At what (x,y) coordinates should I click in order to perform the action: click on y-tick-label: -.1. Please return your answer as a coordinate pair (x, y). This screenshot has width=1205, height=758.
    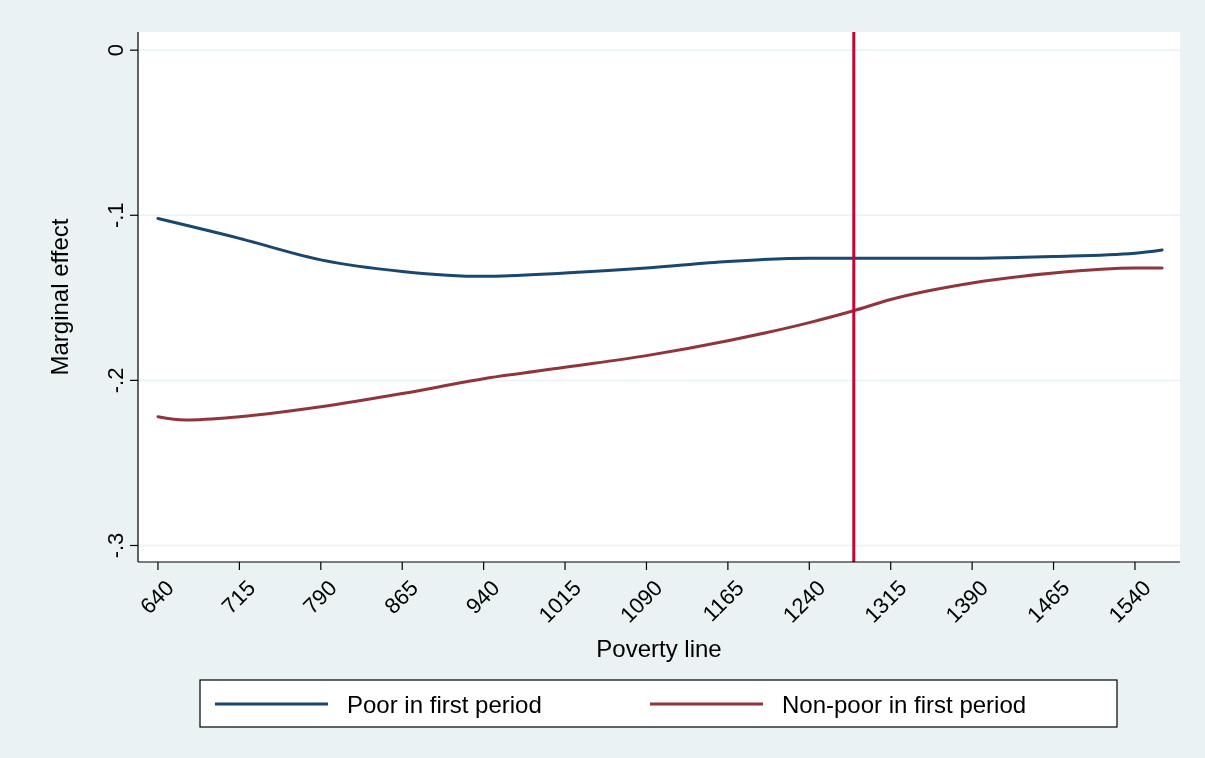
    Looking at the image, I should click on (116, 215).